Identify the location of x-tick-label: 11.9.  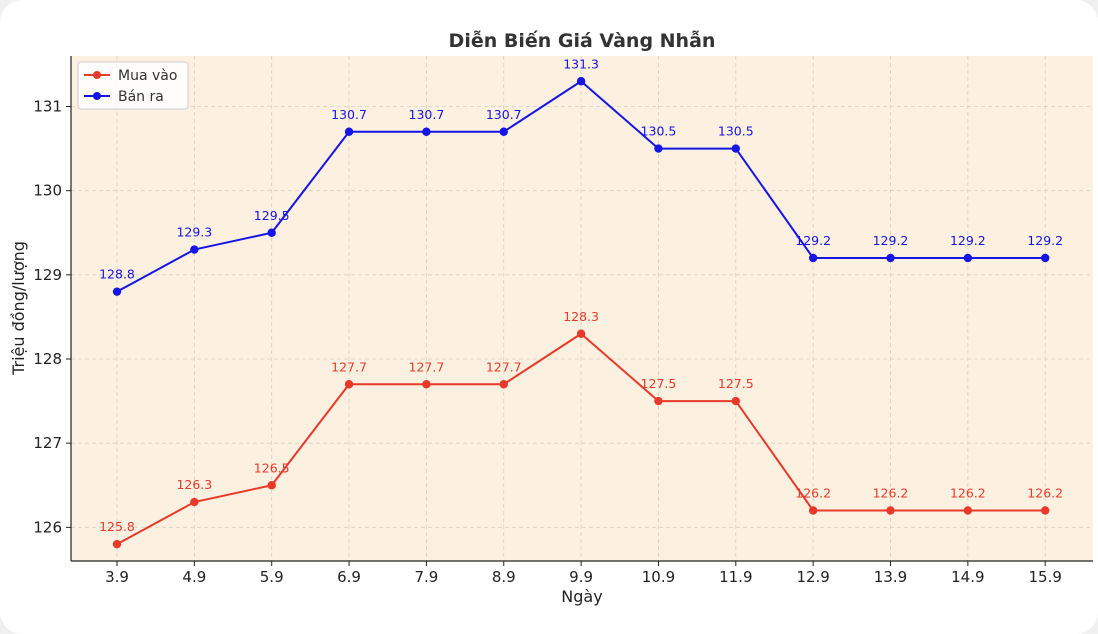
(735, 577).